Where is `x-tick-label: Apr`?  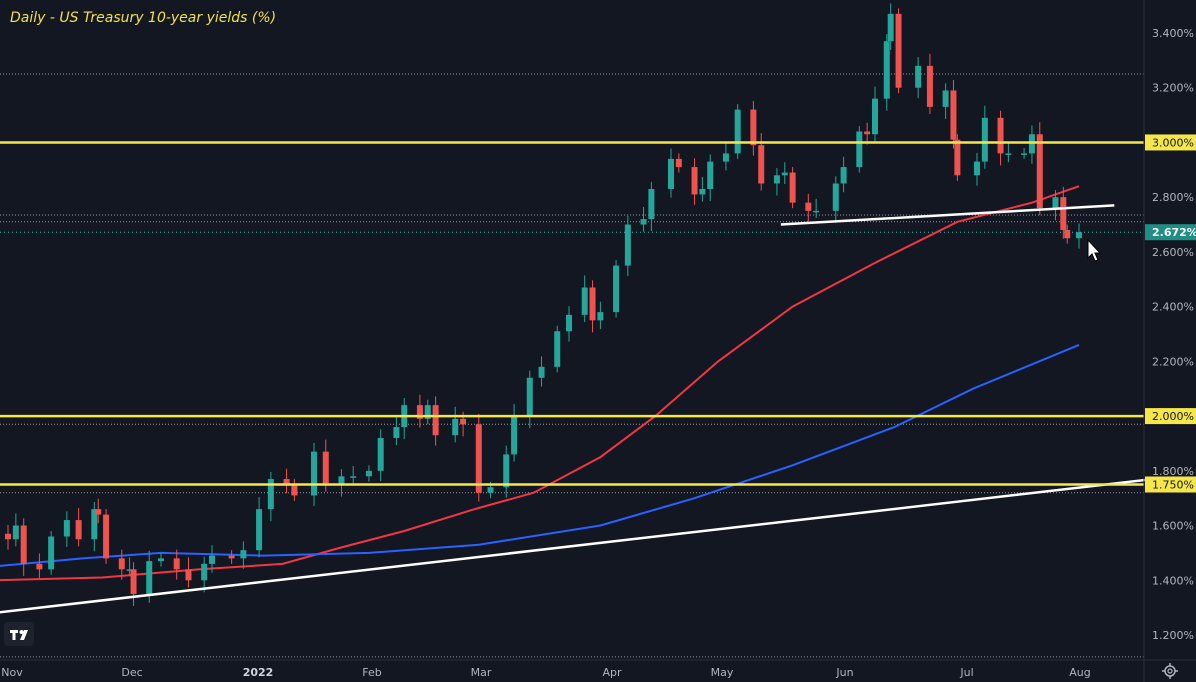 x-tick-label: Apr is located at coordinates (612, 672).